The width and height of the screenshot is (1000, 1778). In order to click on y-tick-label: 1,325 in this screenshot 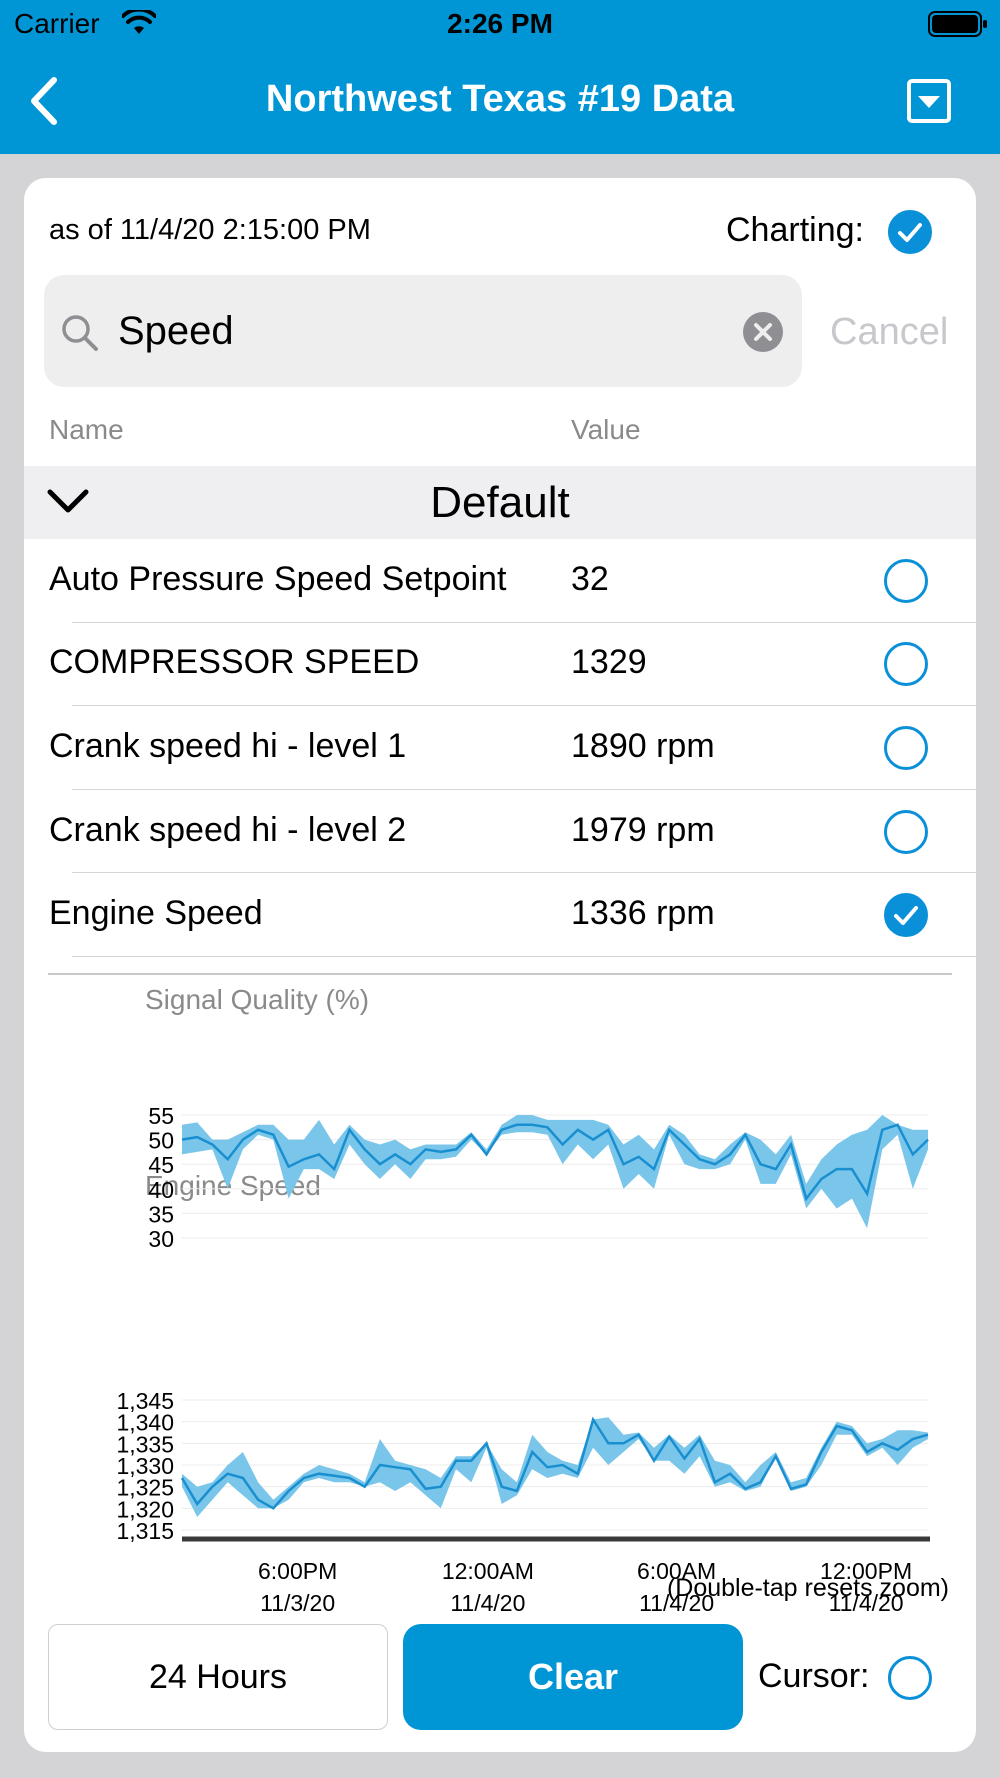, I will do `click(145, 1488)`.